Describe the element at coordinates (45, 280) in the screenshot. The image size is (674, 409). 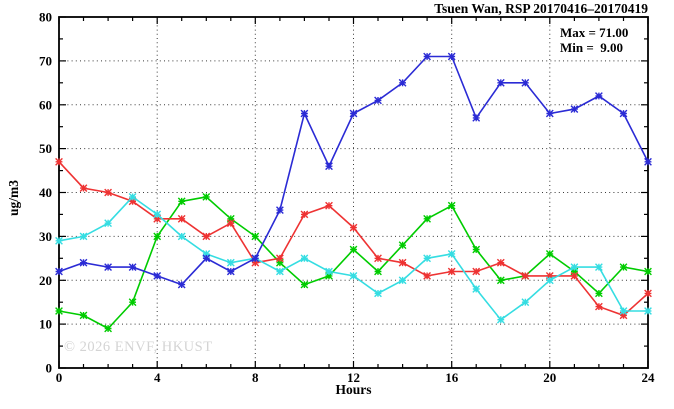
I see `y-tick-label: 20` at that location.